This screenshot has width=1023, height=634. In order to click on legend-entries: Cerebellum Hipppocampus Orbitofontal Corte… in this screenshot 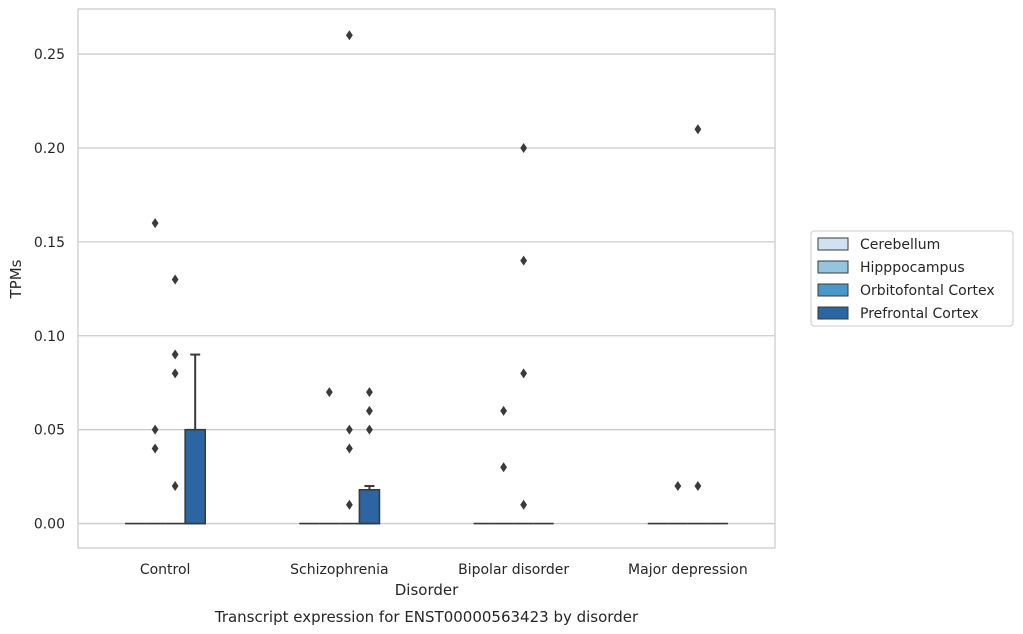, I will do `click(906, 279)`.